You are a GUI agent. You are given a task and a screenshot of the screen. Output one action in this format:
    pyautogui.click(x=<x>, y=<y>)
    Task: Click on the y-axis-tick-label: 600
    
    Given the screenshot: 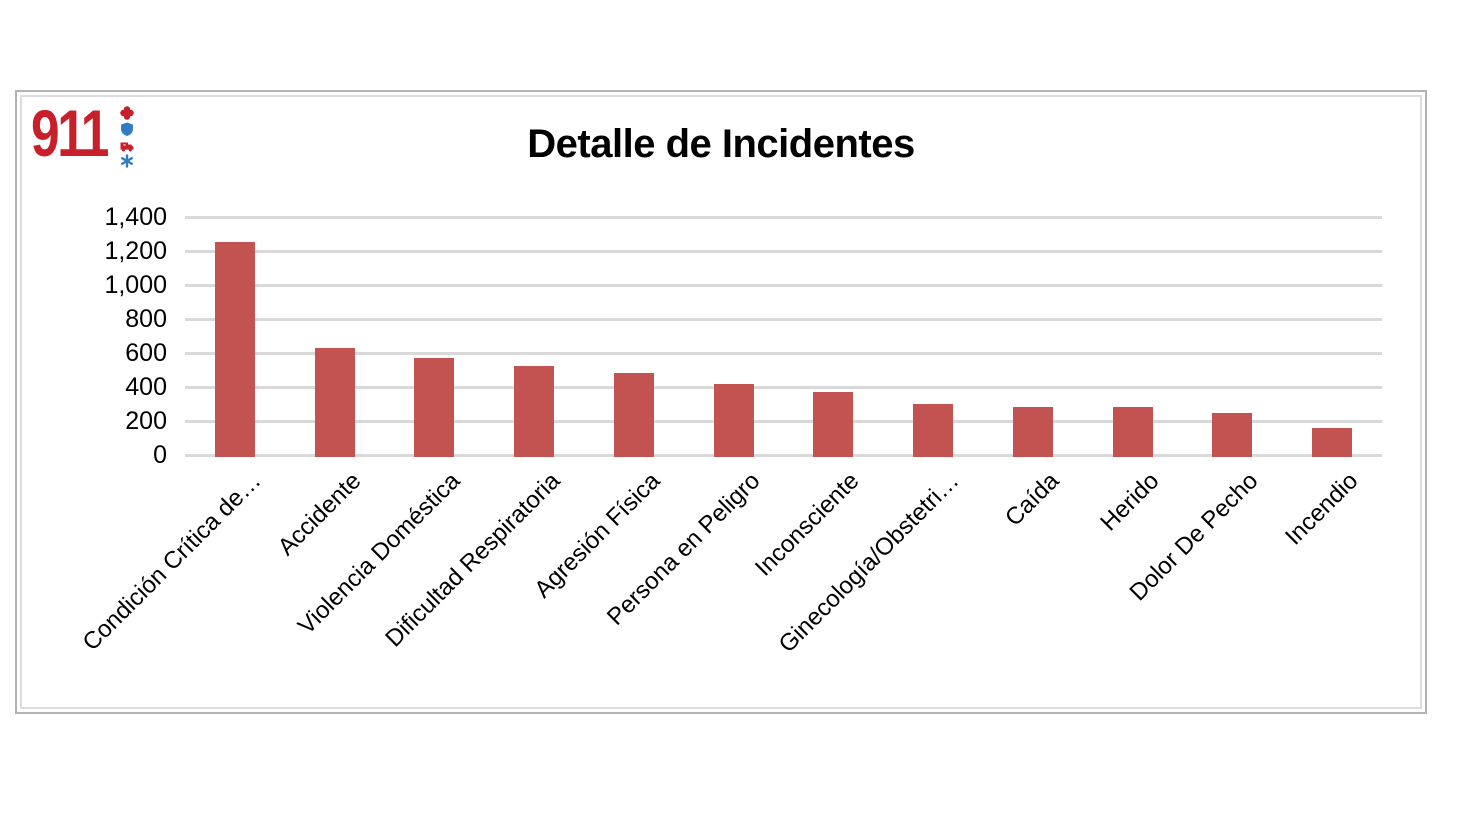 What is the action you would take?
    pyautogui.click(x=146, y=353)
    